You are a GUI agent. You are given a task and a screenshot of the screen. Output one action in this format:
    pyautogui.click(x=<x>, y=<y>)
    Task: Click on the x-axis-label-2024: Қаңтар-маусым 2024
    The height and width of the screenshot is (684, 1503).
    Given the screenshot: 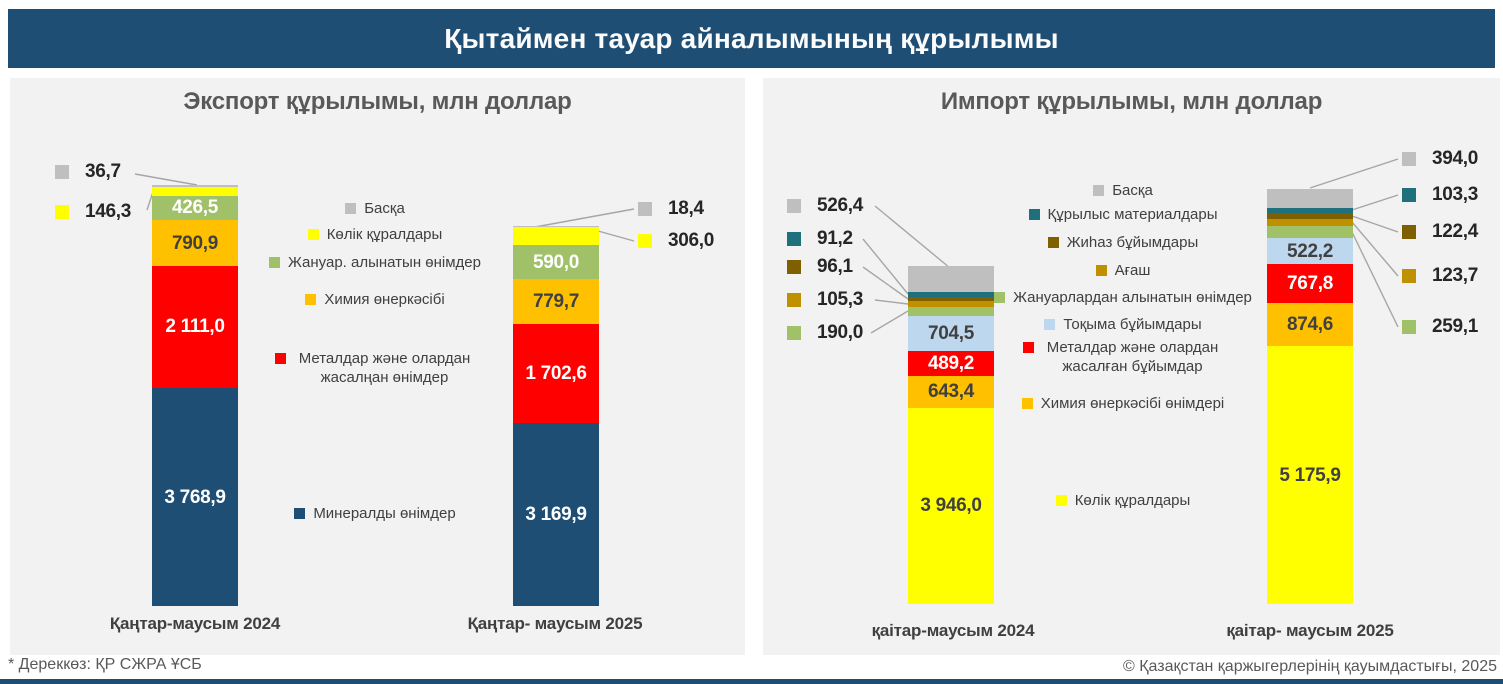 What is the action you would take?
    pyautogui.click(x=195, y=623)
    